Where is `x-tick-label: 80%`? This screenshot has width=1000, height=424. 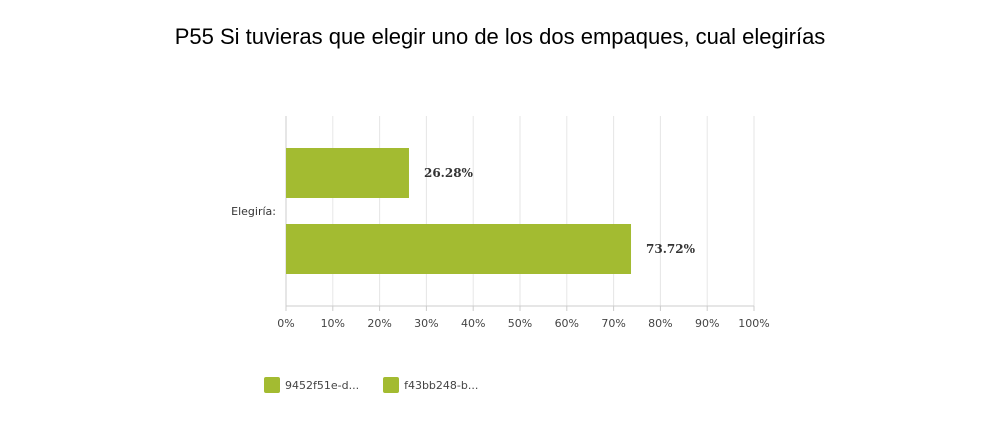 x-tick-label: 80% is located at coordinates (660, 323).